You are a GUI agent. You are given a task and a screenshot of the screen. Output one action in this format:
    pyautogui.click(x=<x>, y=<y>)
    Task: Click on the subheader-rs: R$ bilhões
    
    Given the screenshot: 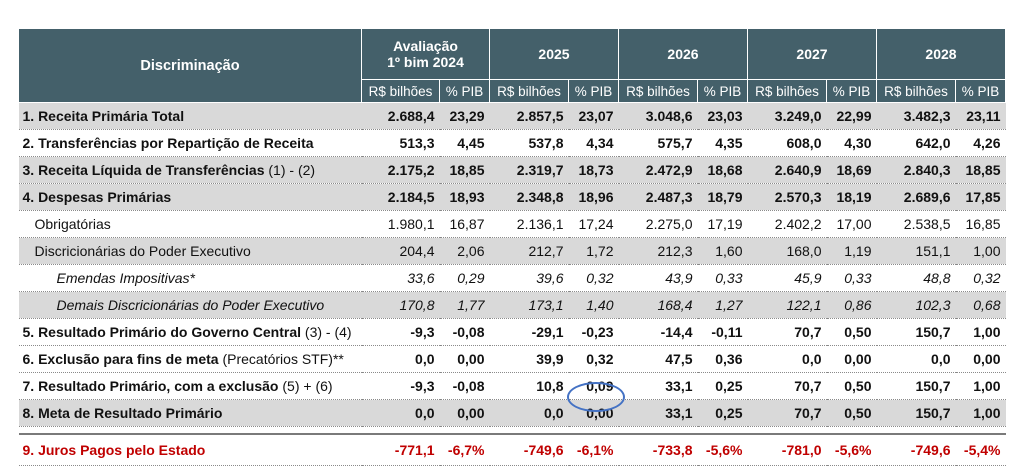 What is the action you would take?
    pyautogui.click(x=529, y=91)
    